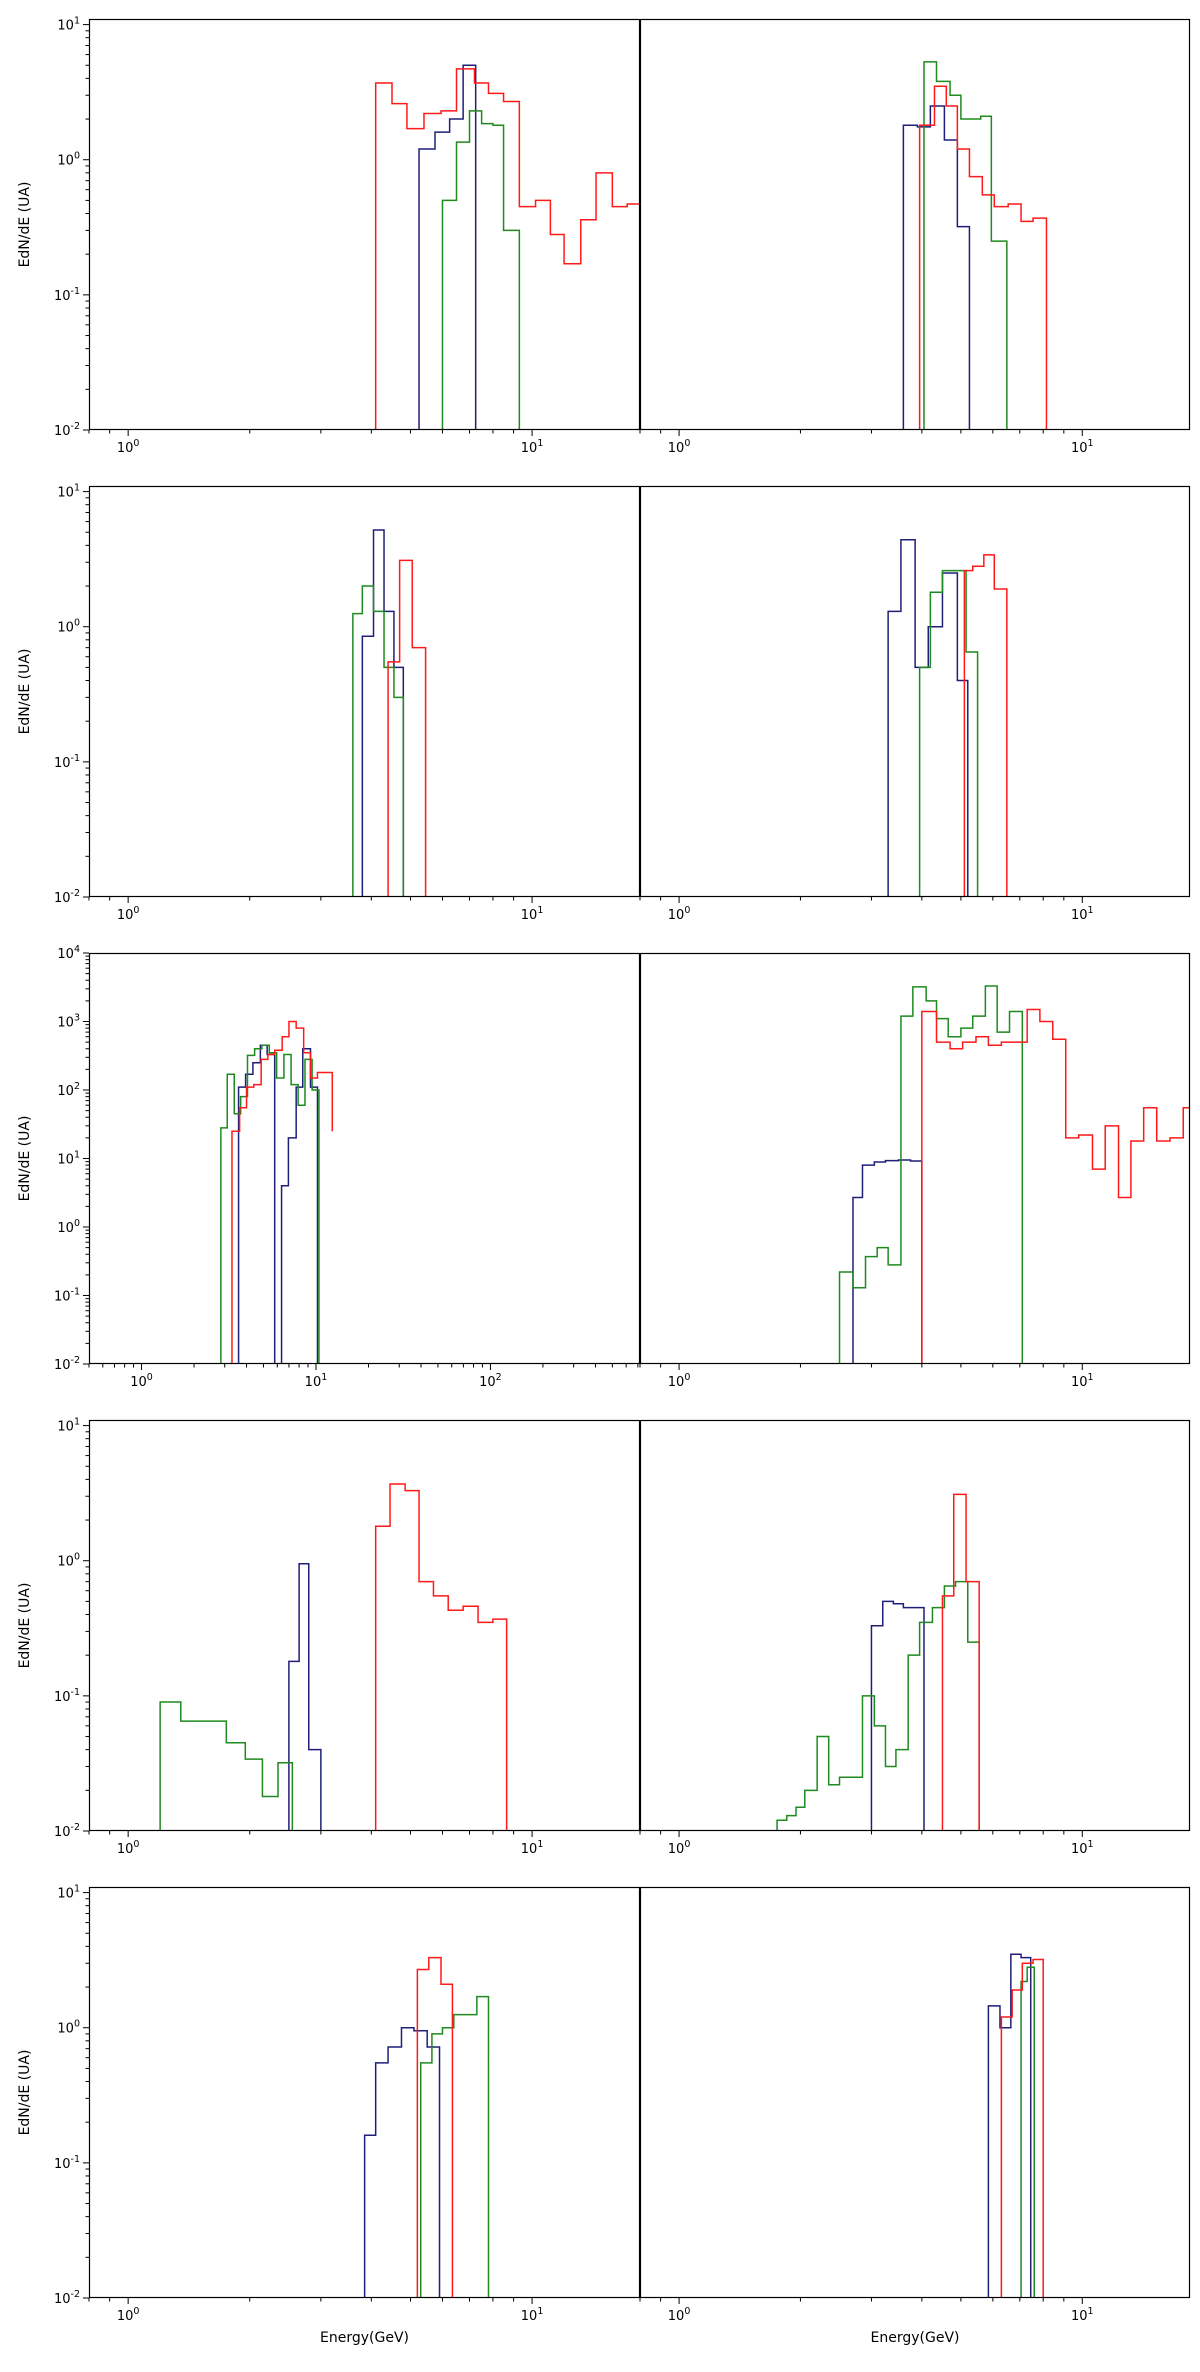 This screenshot has height=2372, width=1200. I want to click on panel-7: 10⁰ 10¹ 10⁻² 10⁻¹ 10⁰ 10¹ EdN/dE (UA), so click(329, 1637).